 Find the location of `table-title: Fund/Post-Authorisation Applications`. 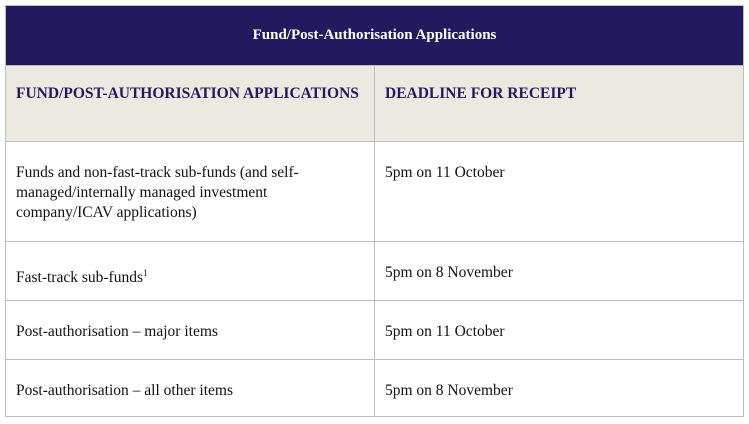

table-title: Fund/Post-Authorisation Applications is located at coordinates (374, 35).